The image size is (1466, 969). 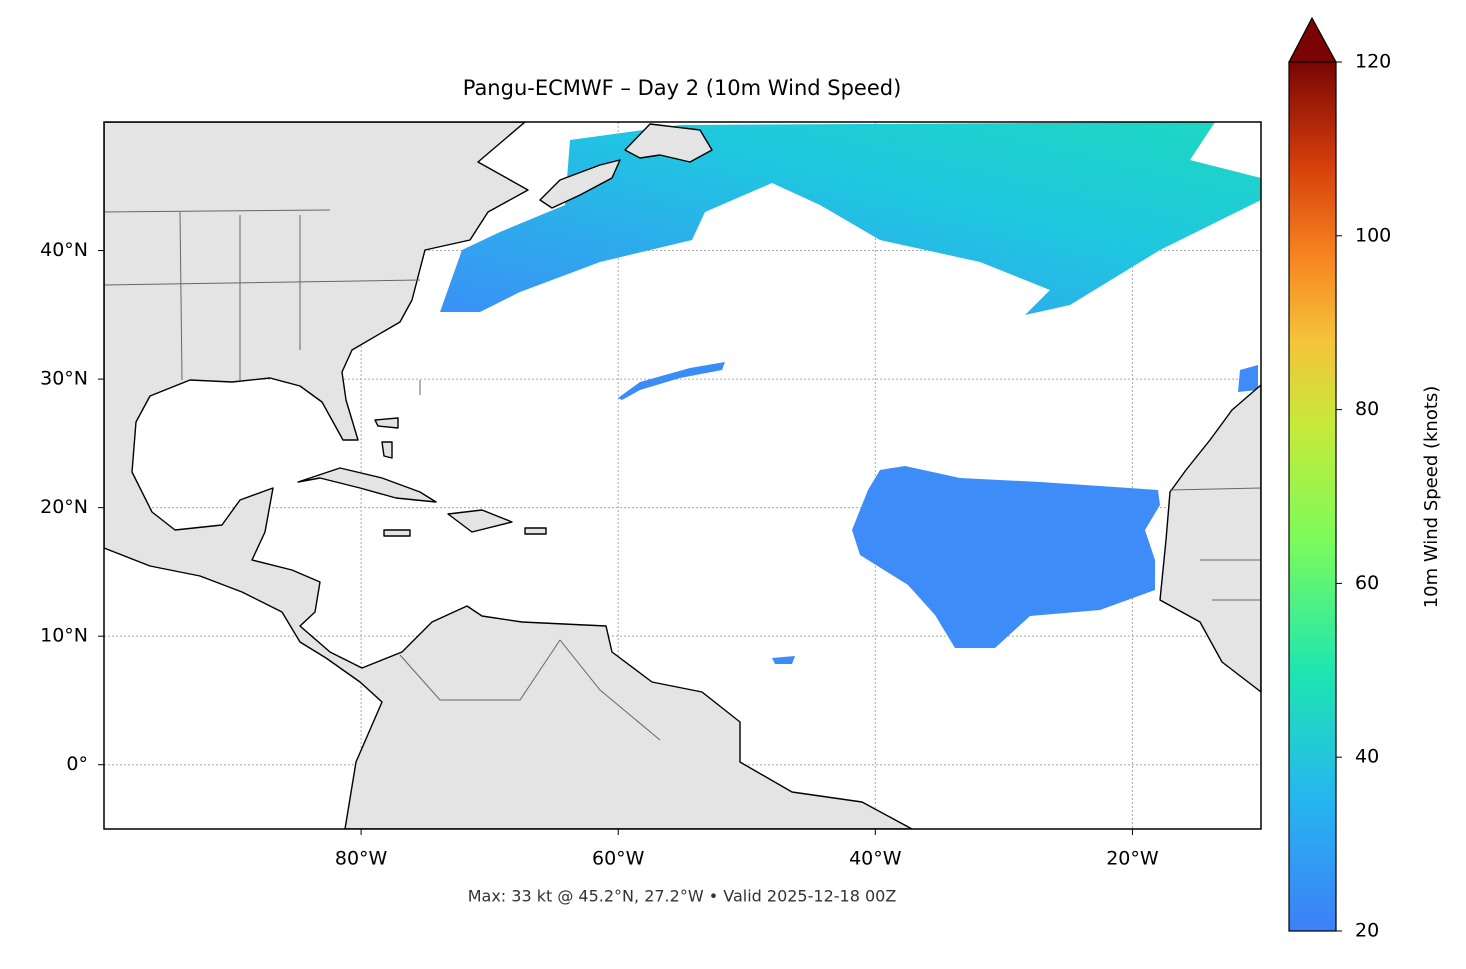 I want to click on canada-maritimes, so click(x=626, y=166).